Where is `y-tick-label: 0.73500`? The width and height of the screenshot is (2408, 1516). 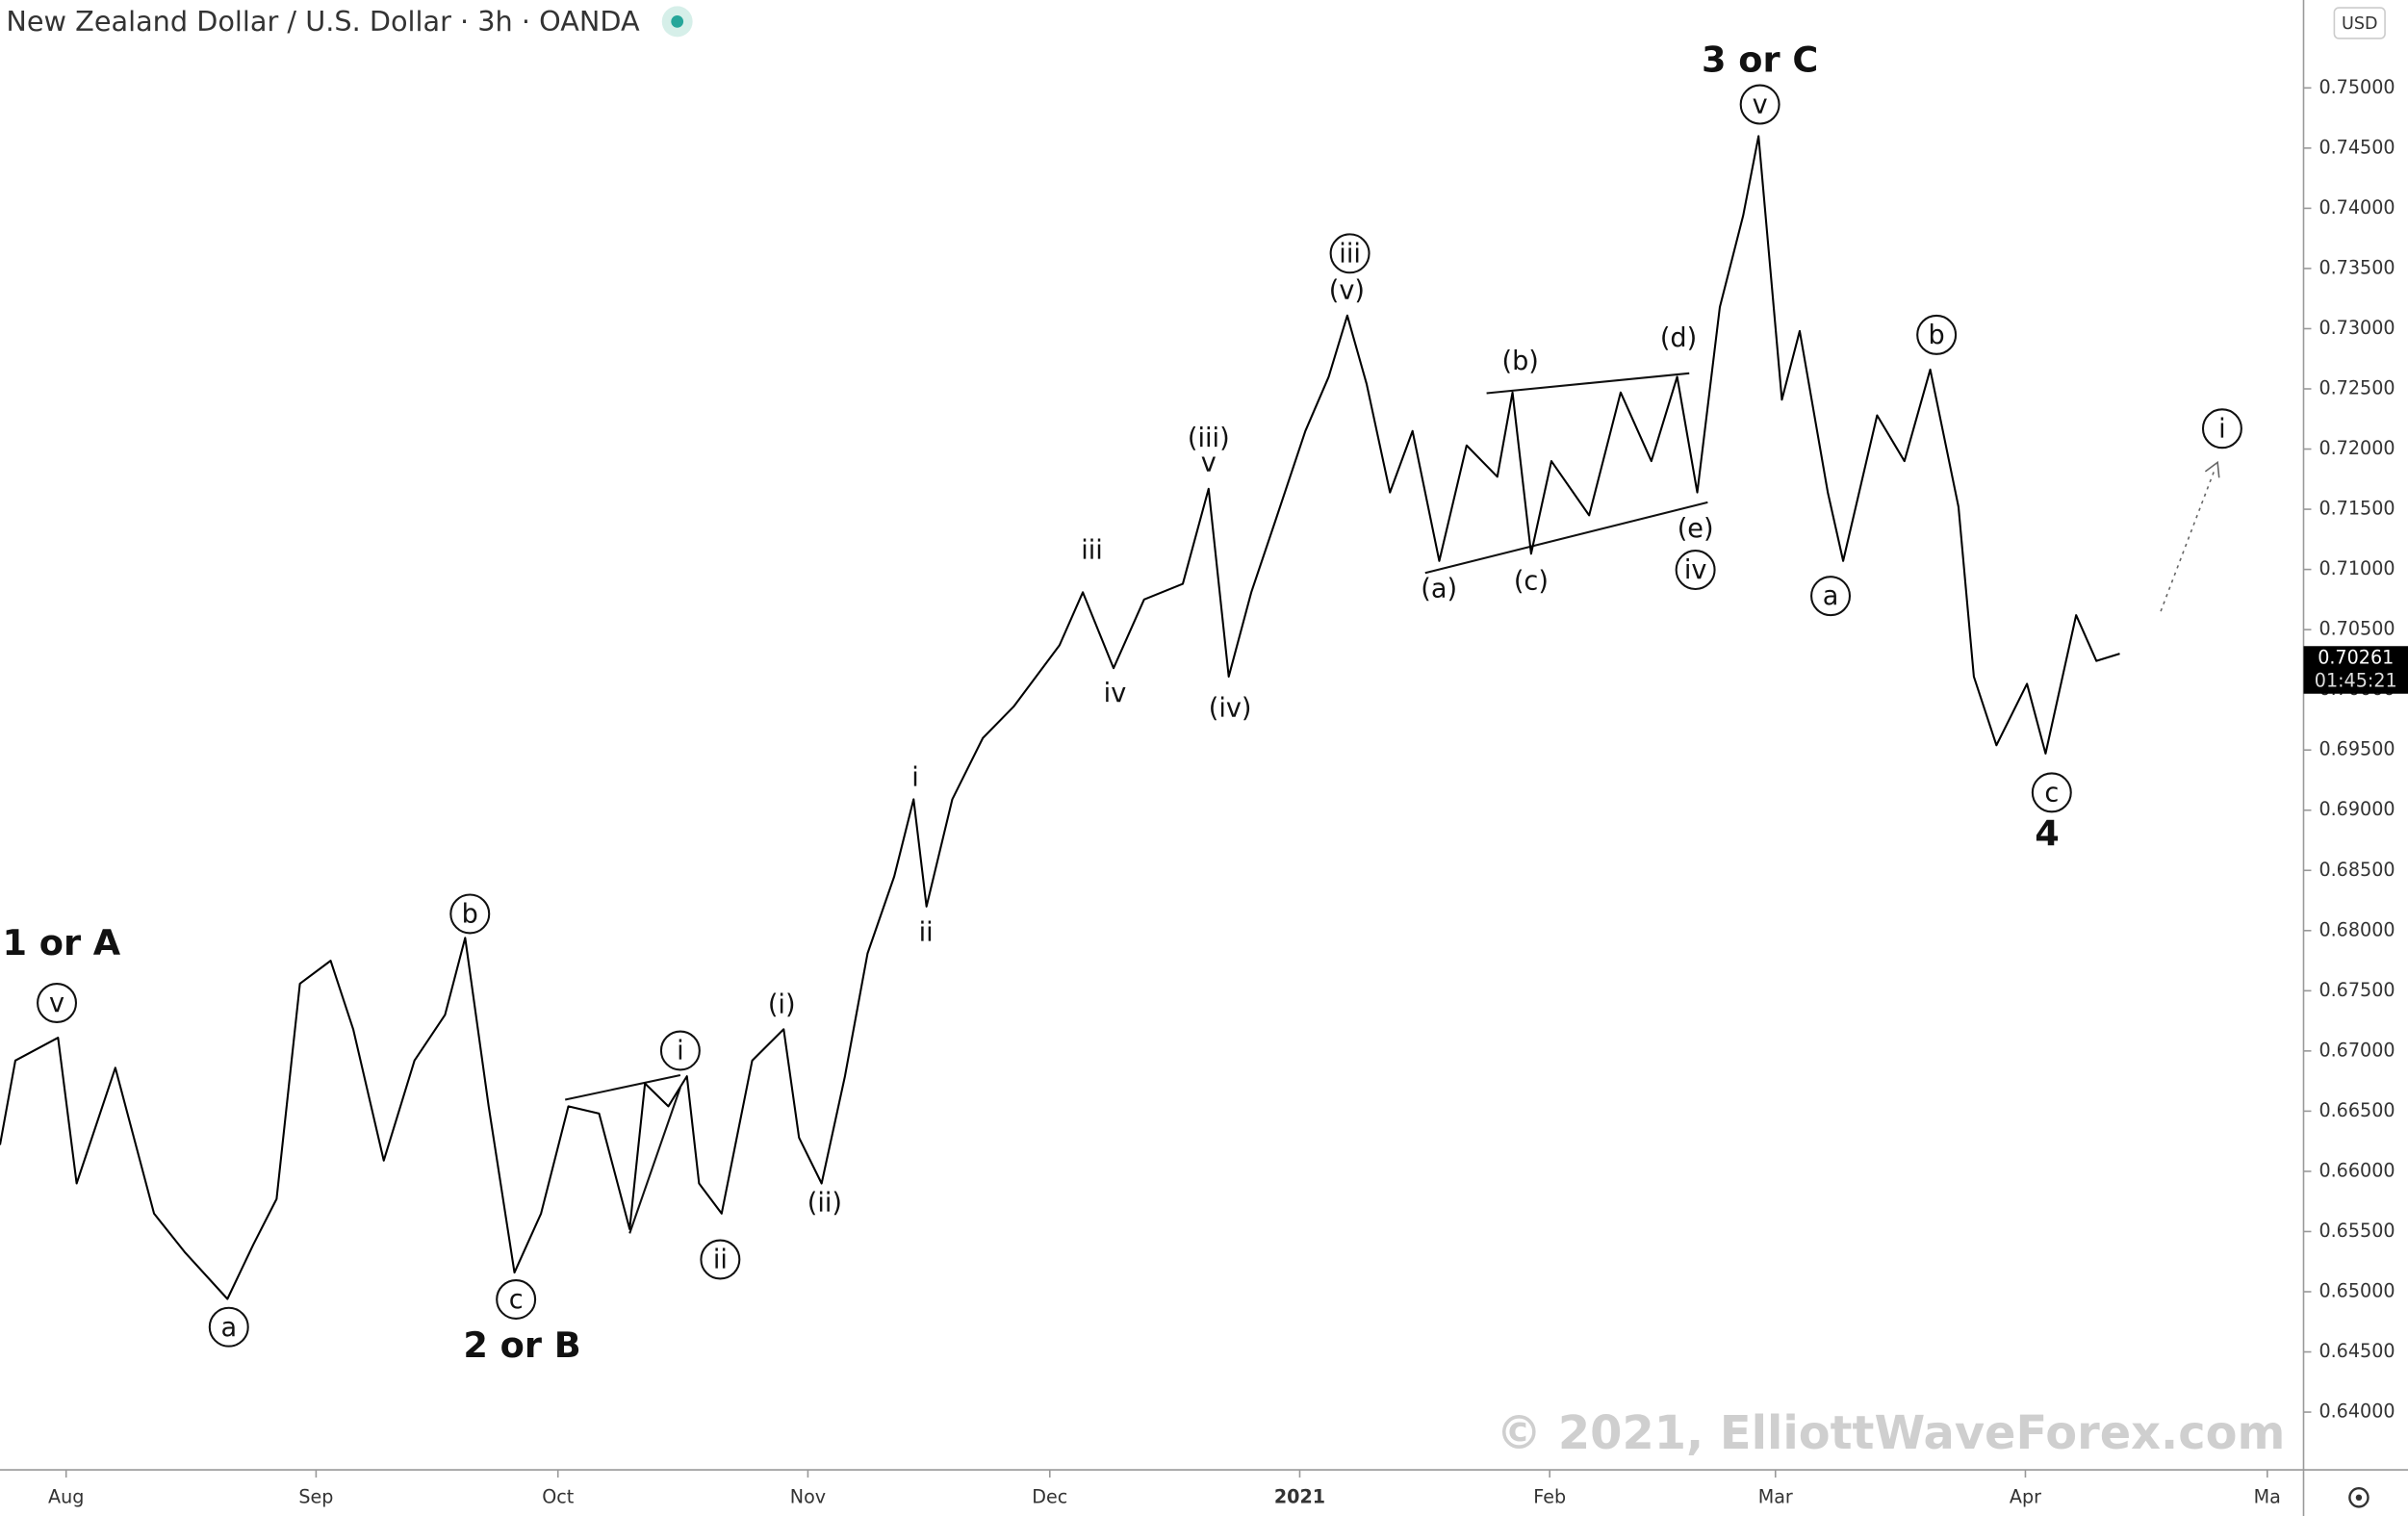 y-tick-label: 0.73500 is located at coordinates (2356, 267).